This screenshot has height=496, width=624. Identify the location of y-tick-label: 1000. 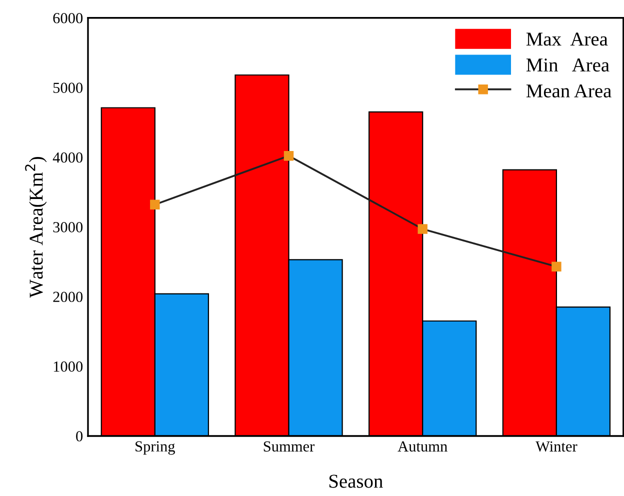
(68, 366).